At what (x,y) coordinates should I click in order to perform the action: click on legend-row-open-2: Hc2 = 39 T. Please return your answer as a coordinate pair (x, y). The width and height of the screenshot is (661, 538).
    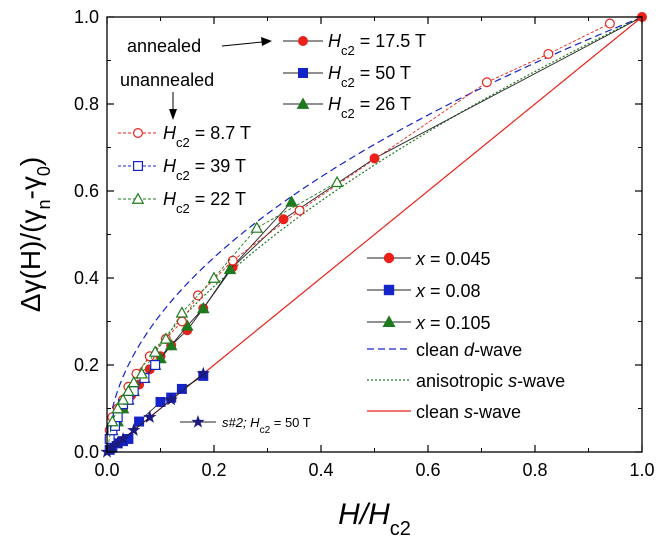
    Looking at the image, I should click on (182, 169).